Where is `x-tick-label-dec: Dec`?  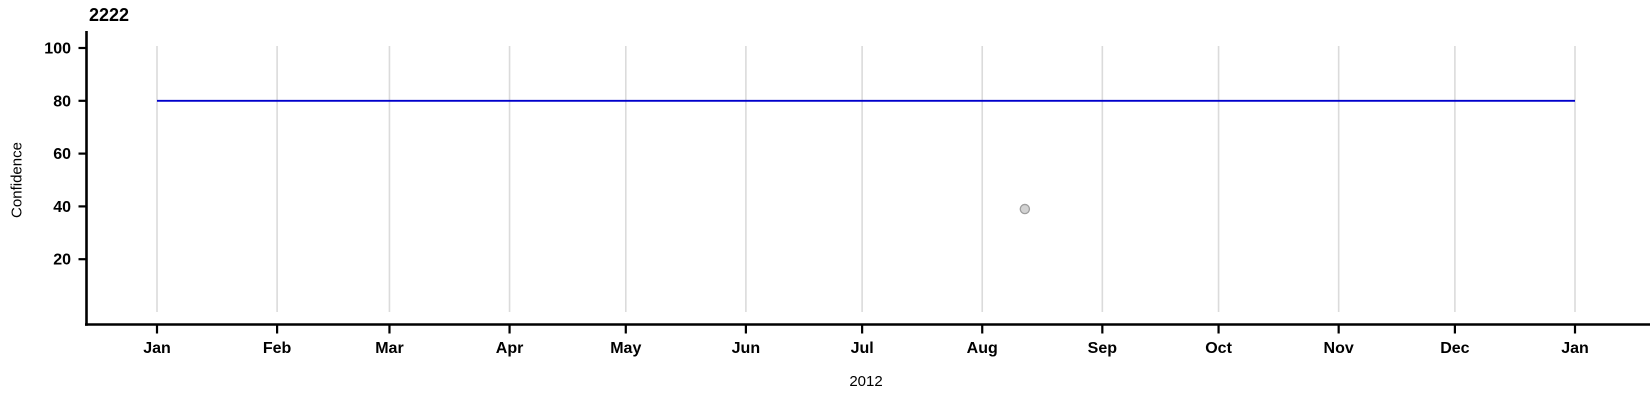 x-tick-label-dec: Dec is located at coordinates (1454, 348).